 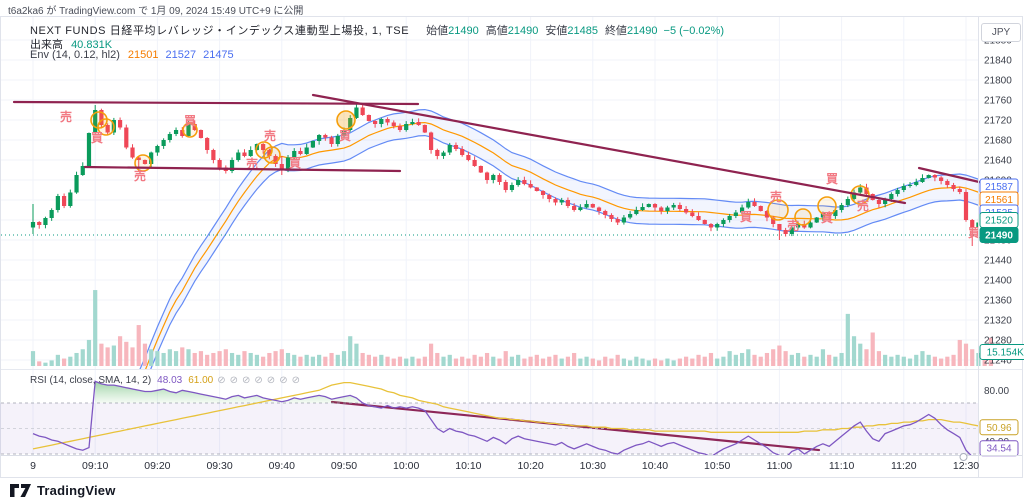 What do you see at coordinates (463, 31) in the screenshot?
I see `open-value: 21490` at bounding box center [463, 31].